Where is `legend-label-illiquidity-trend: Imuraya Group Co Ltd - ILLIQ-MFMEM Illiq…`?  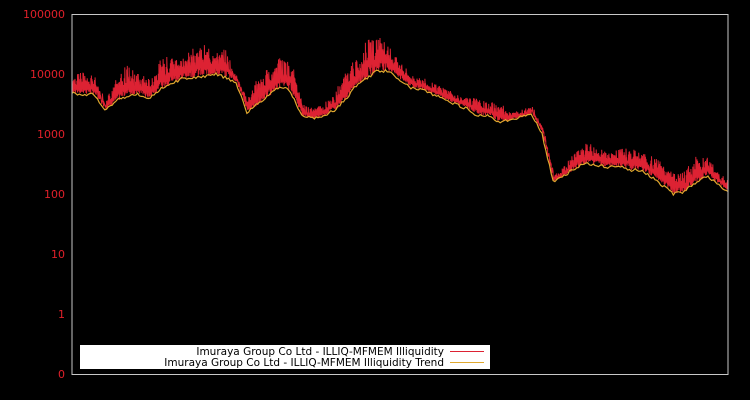 legend-label-illiquidity-trend: Imuraya Group Co Ltd - ILLIQ-MFMEM Illiq… is located at coordinates (304, 363).